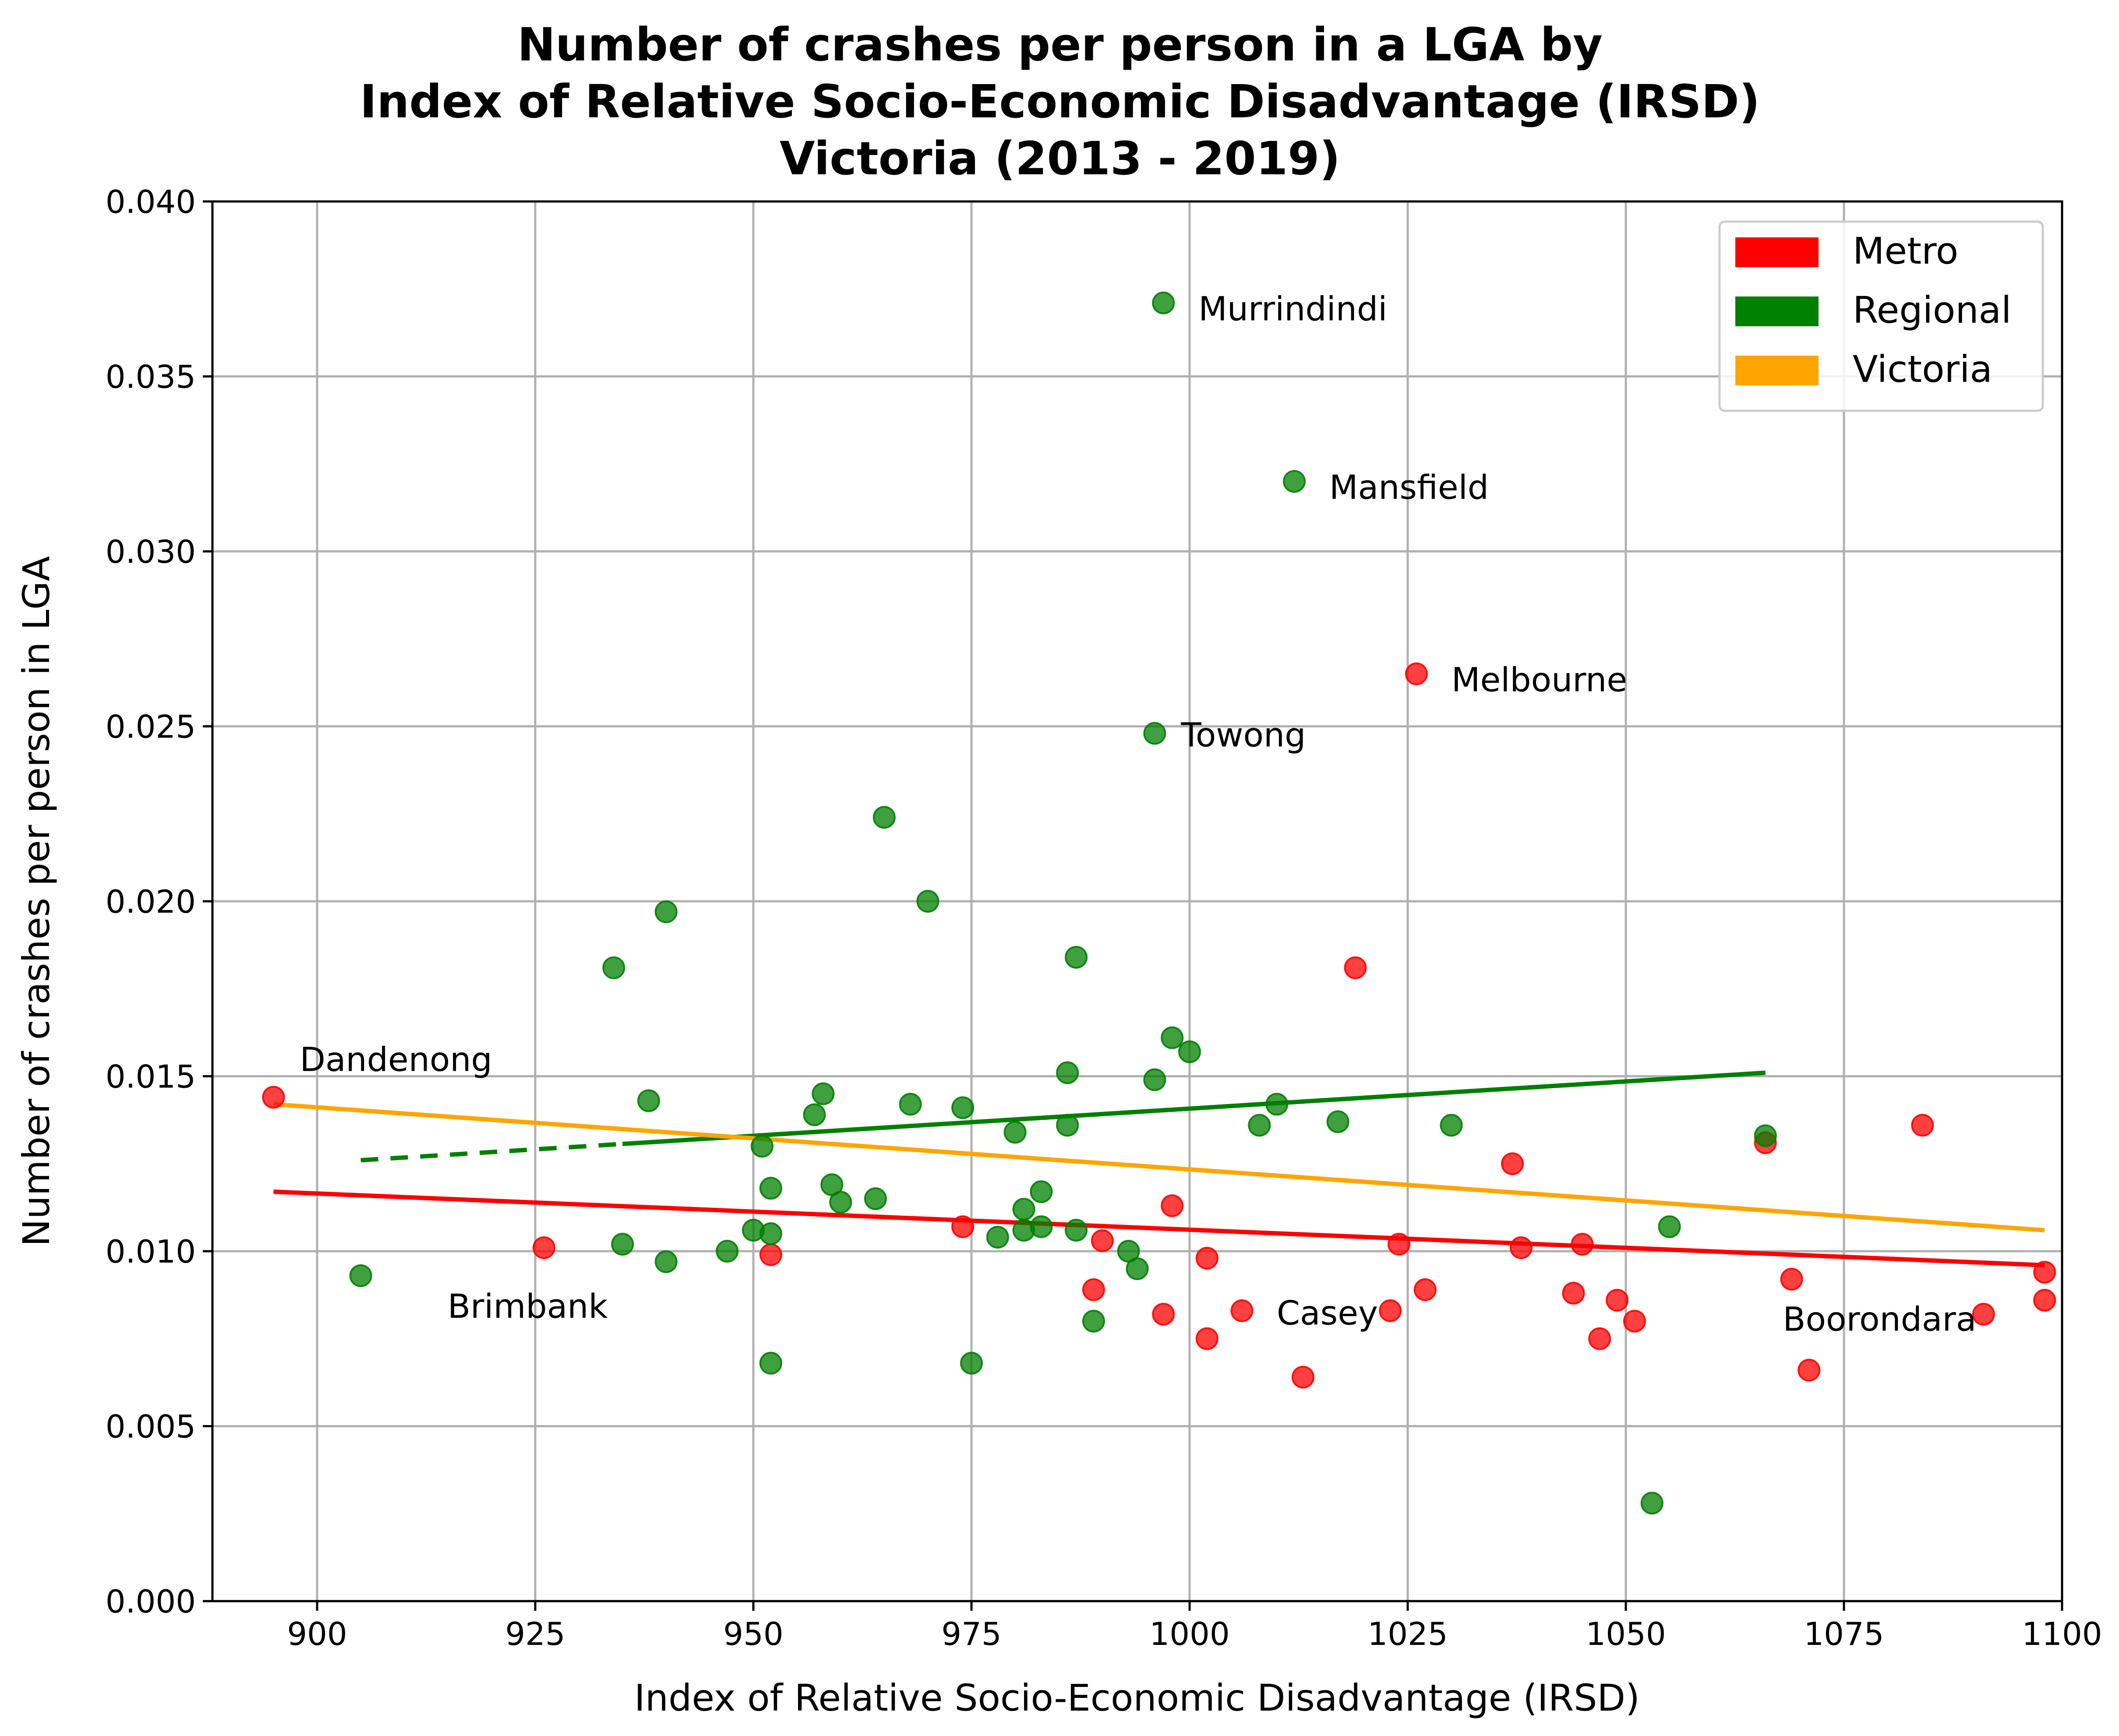 Image resolution: width=2119 pixels, height=1736 pixels. I want to click on y-tick-label: 0.020, so click(151, 901).